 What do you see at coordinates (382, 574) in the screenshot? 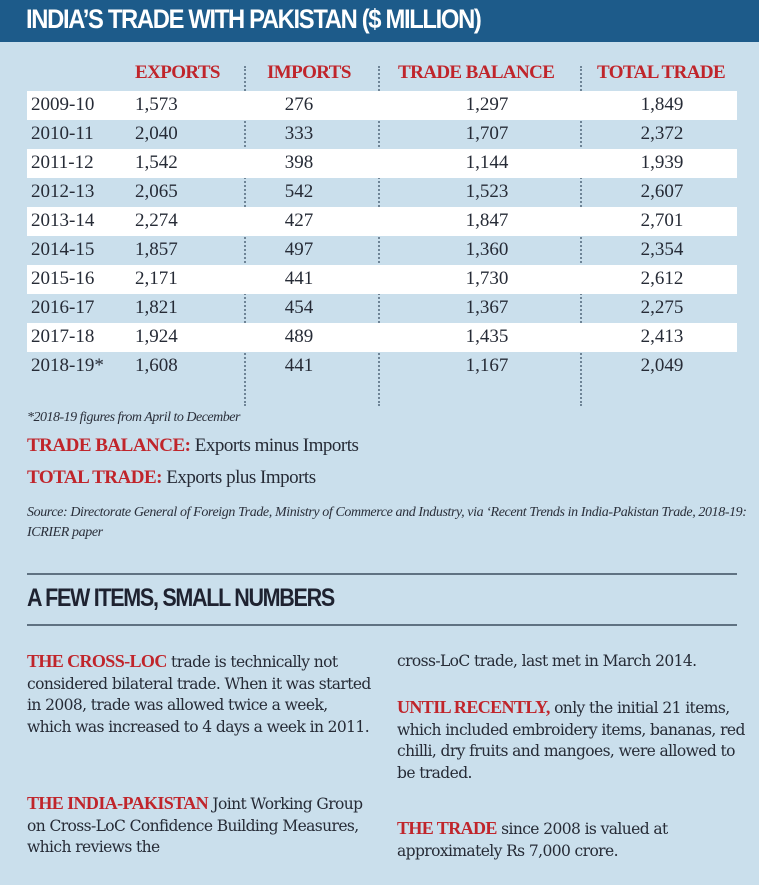
I see `divider-top` at bounding box center [382, 574].